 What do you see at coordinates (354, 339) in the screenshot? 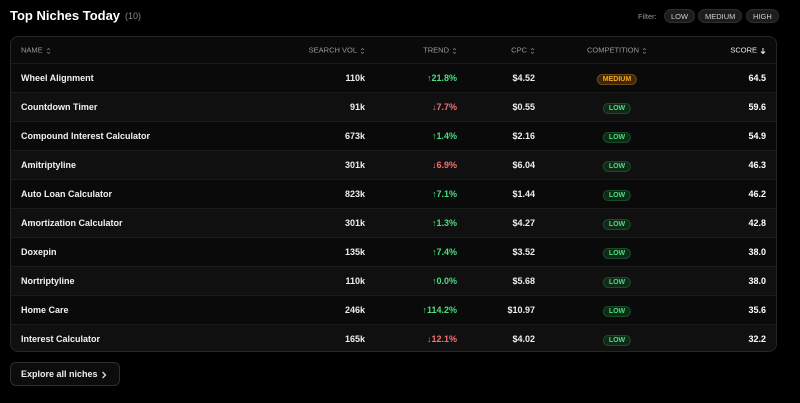
I see `search-vol: 165k` at bounding box center [354, 339].